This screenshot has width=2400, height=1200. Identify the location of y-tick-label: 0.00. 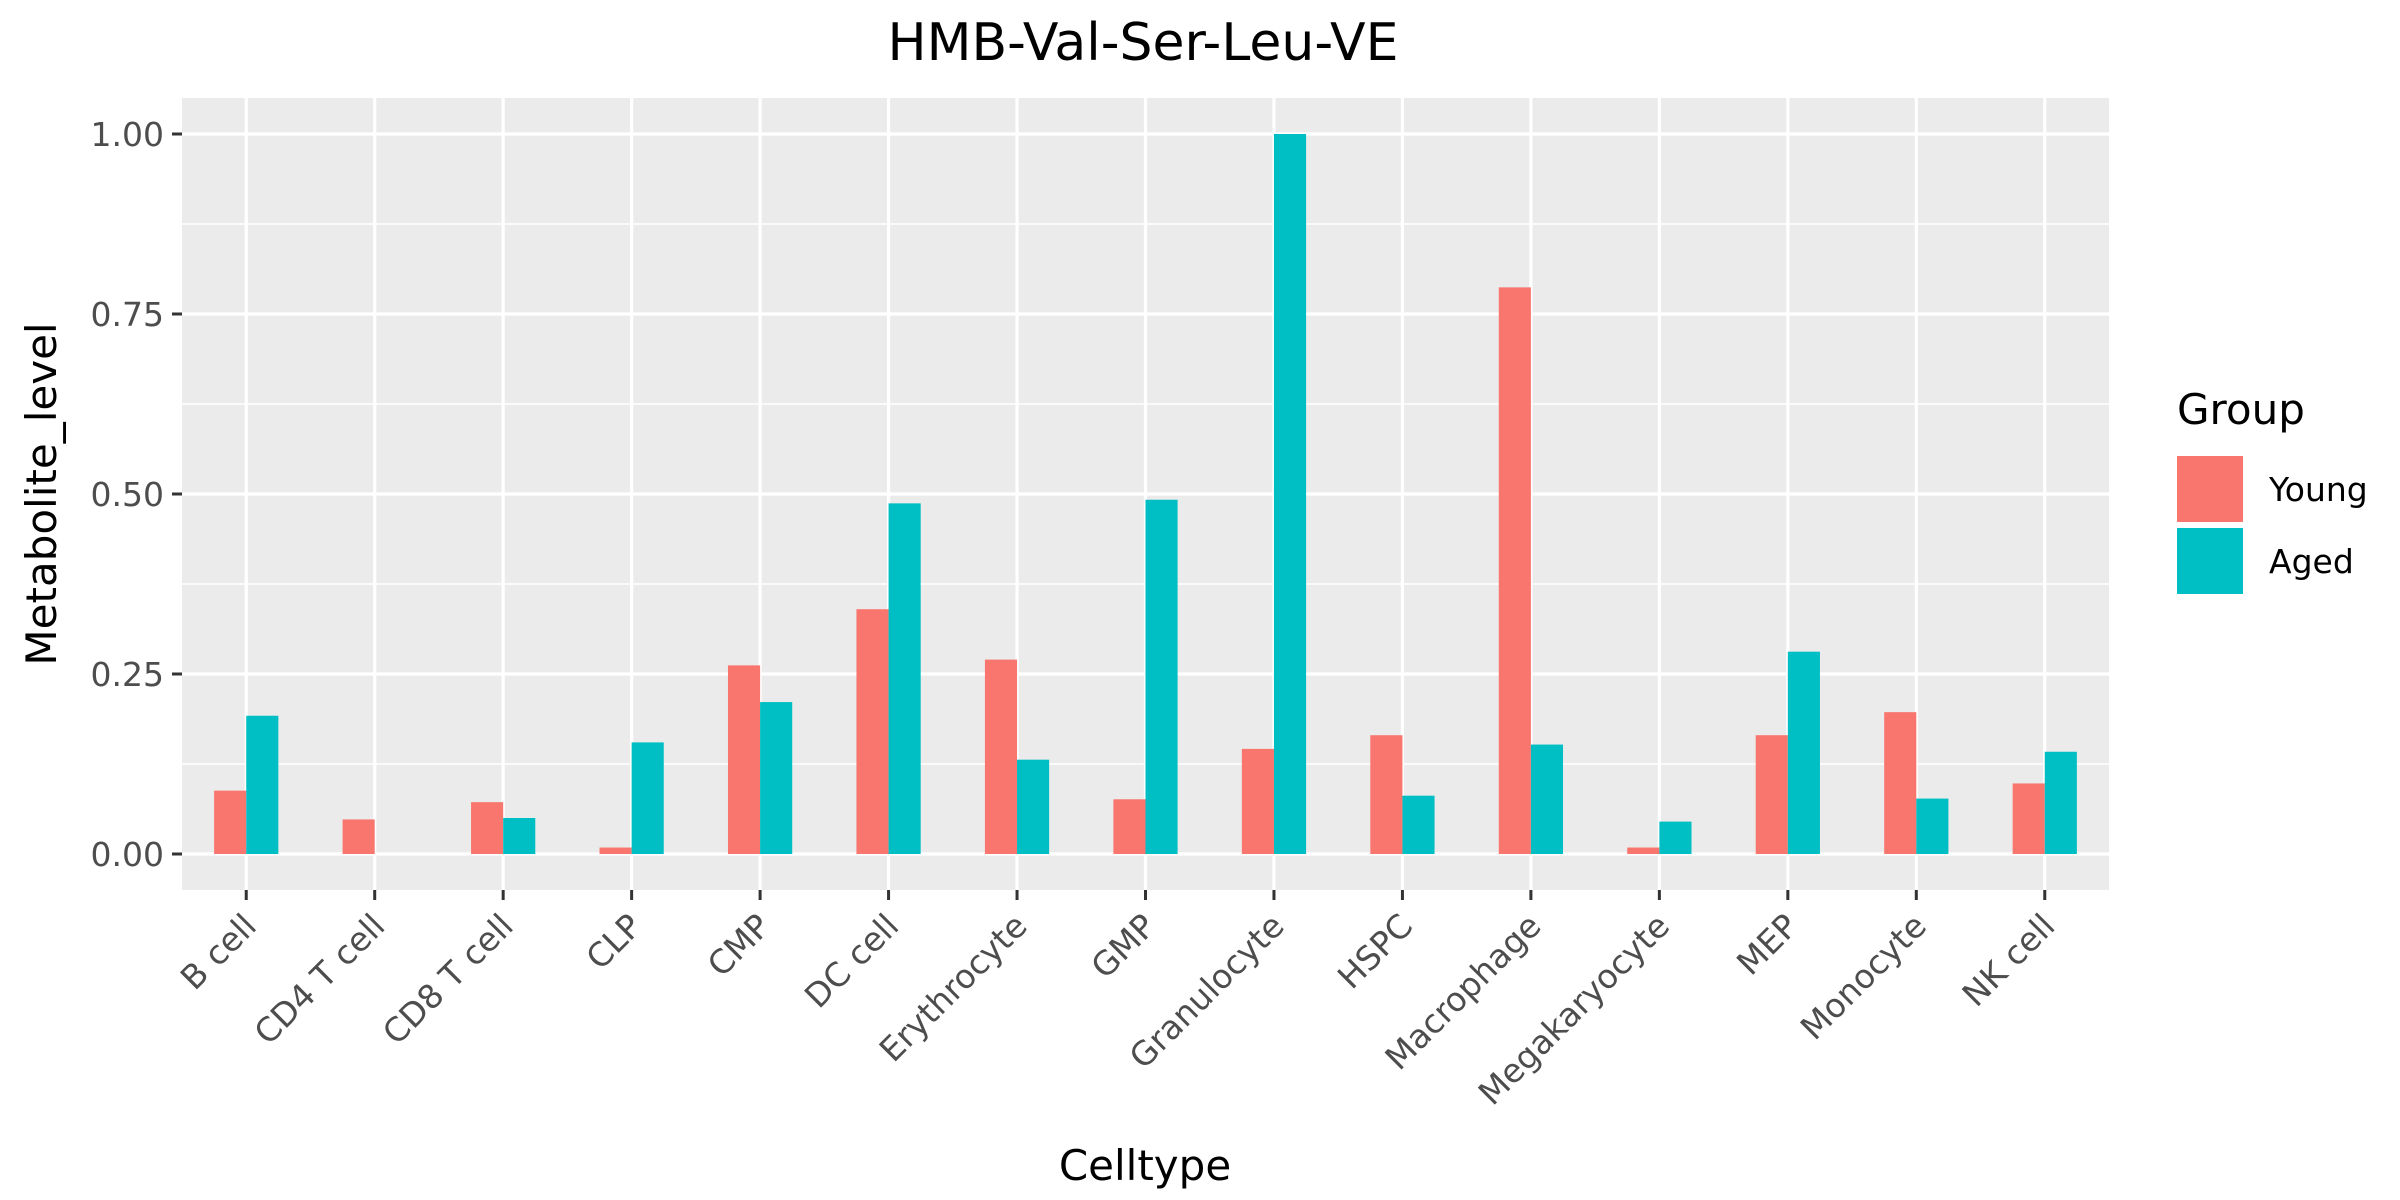
(127, 854).